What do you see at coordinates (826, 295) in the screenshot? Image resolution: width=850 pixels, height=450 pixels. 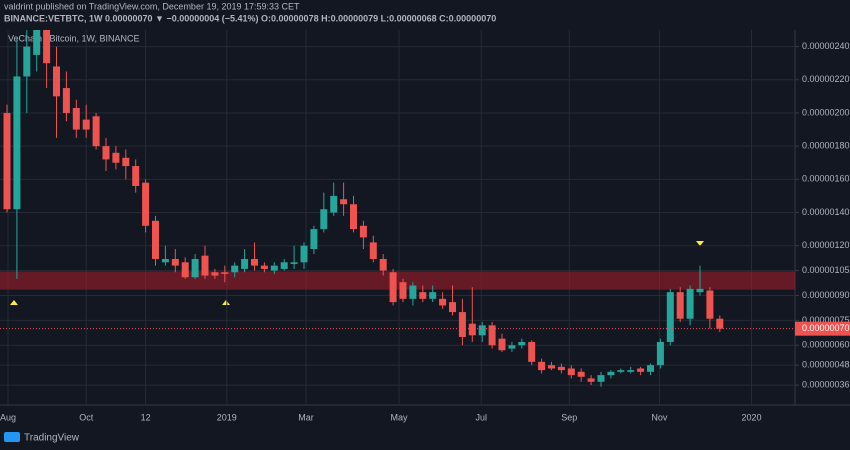 I see `y-tick-label: 0.00000090` at bounding box center [826, 295].